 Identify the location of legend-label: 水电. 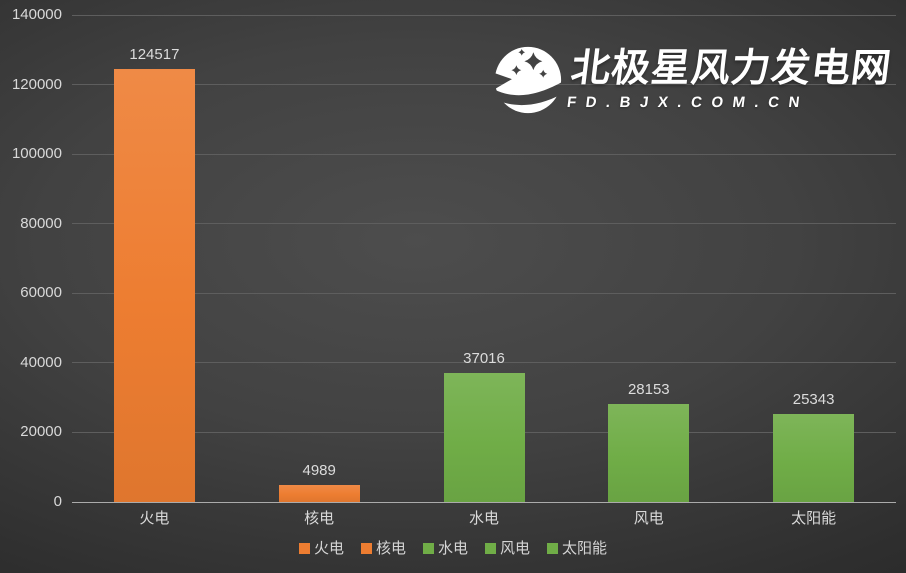
(452, 548).